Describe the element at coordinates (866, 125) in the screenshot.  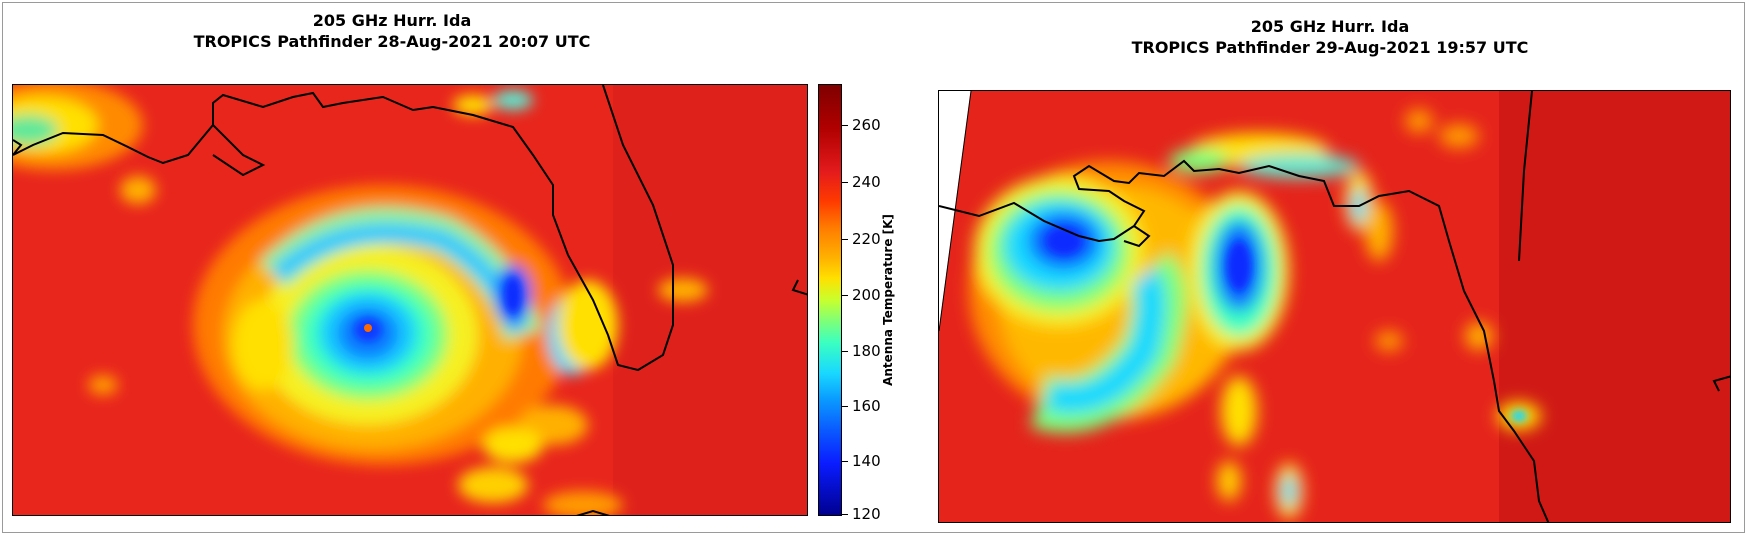
I see `colorbar-tick-label: 260` at that location.